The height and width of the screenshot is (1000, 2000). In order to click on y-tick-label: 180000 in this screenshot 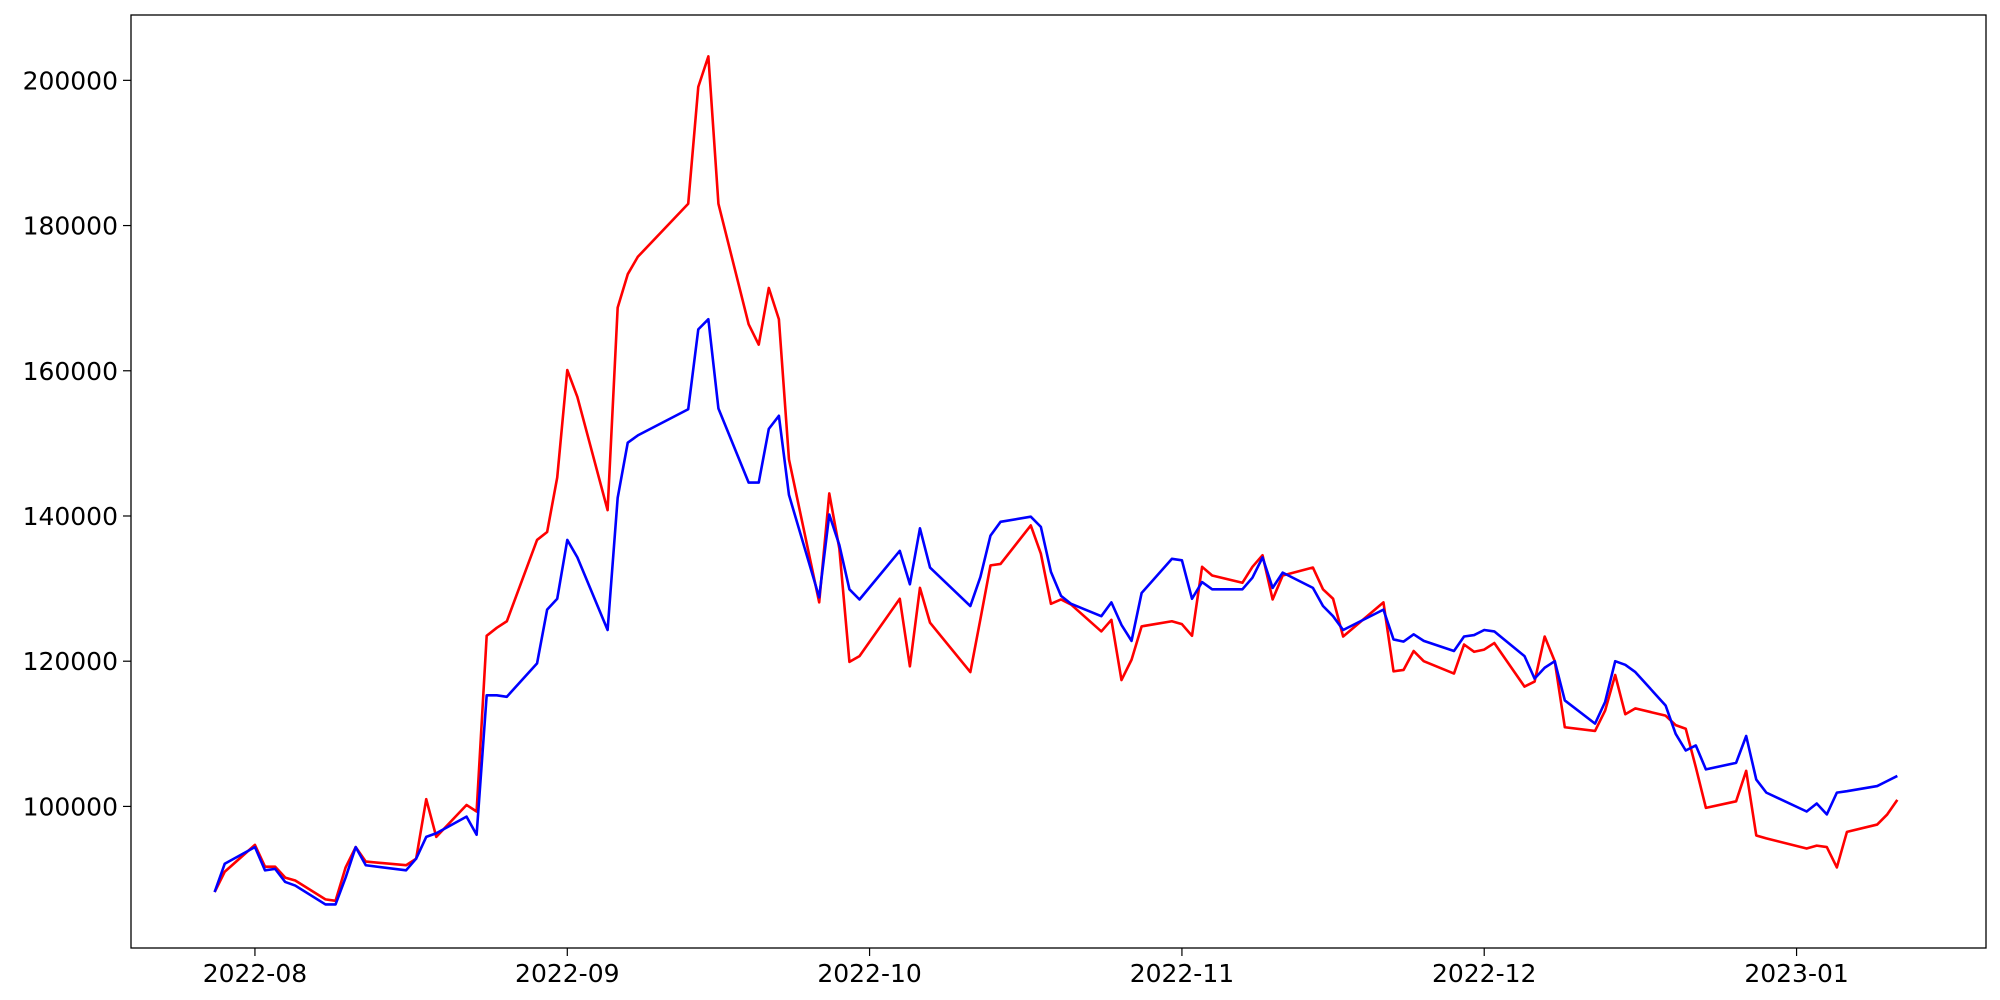, I will do `click(70, 226)`.